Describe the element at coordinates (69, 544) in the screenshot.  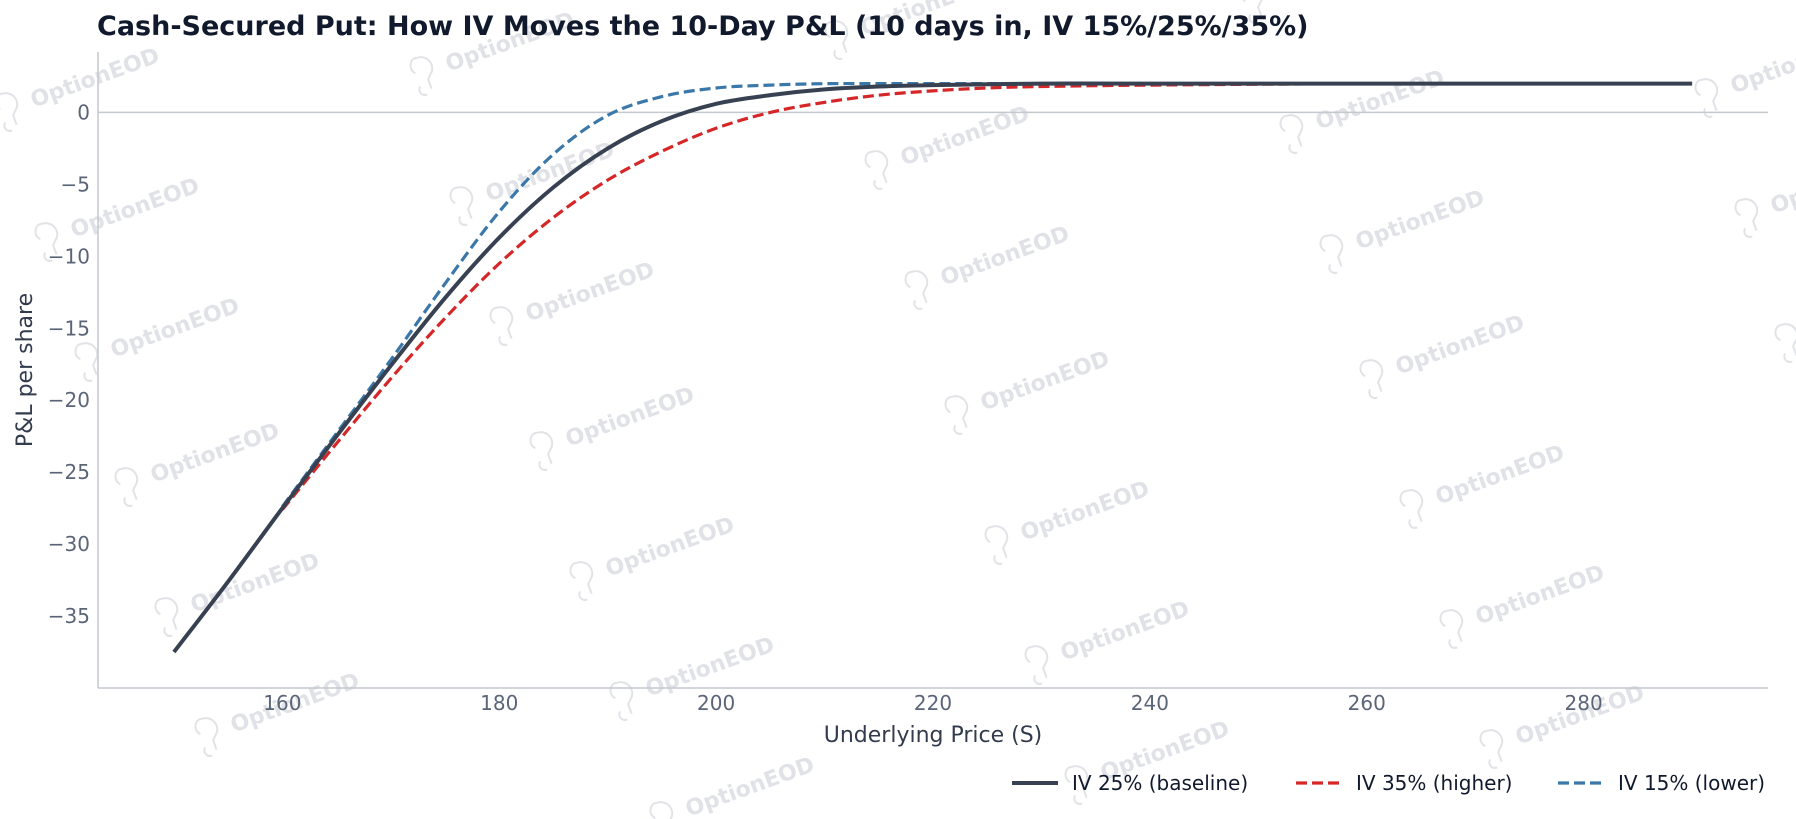
I see `y-tick-label: −30` at that location.